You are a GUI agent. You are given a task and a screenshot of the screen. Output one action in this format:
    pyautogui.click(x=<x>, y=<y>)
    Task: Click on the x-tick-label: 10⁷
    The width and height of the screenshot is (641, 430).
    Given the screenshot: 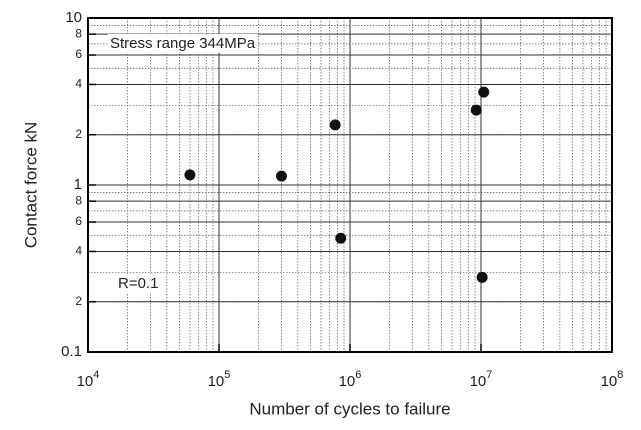 What is the action you would take?
    pyautogui.click(x=481, y=379)
    